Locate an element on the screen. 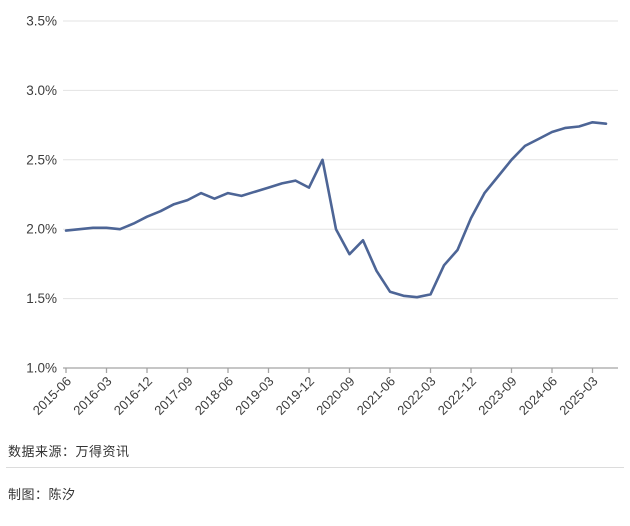 The image size is (630, 526). x-axis-tick-label: 2018-06 is located at coordinates (214, 396).